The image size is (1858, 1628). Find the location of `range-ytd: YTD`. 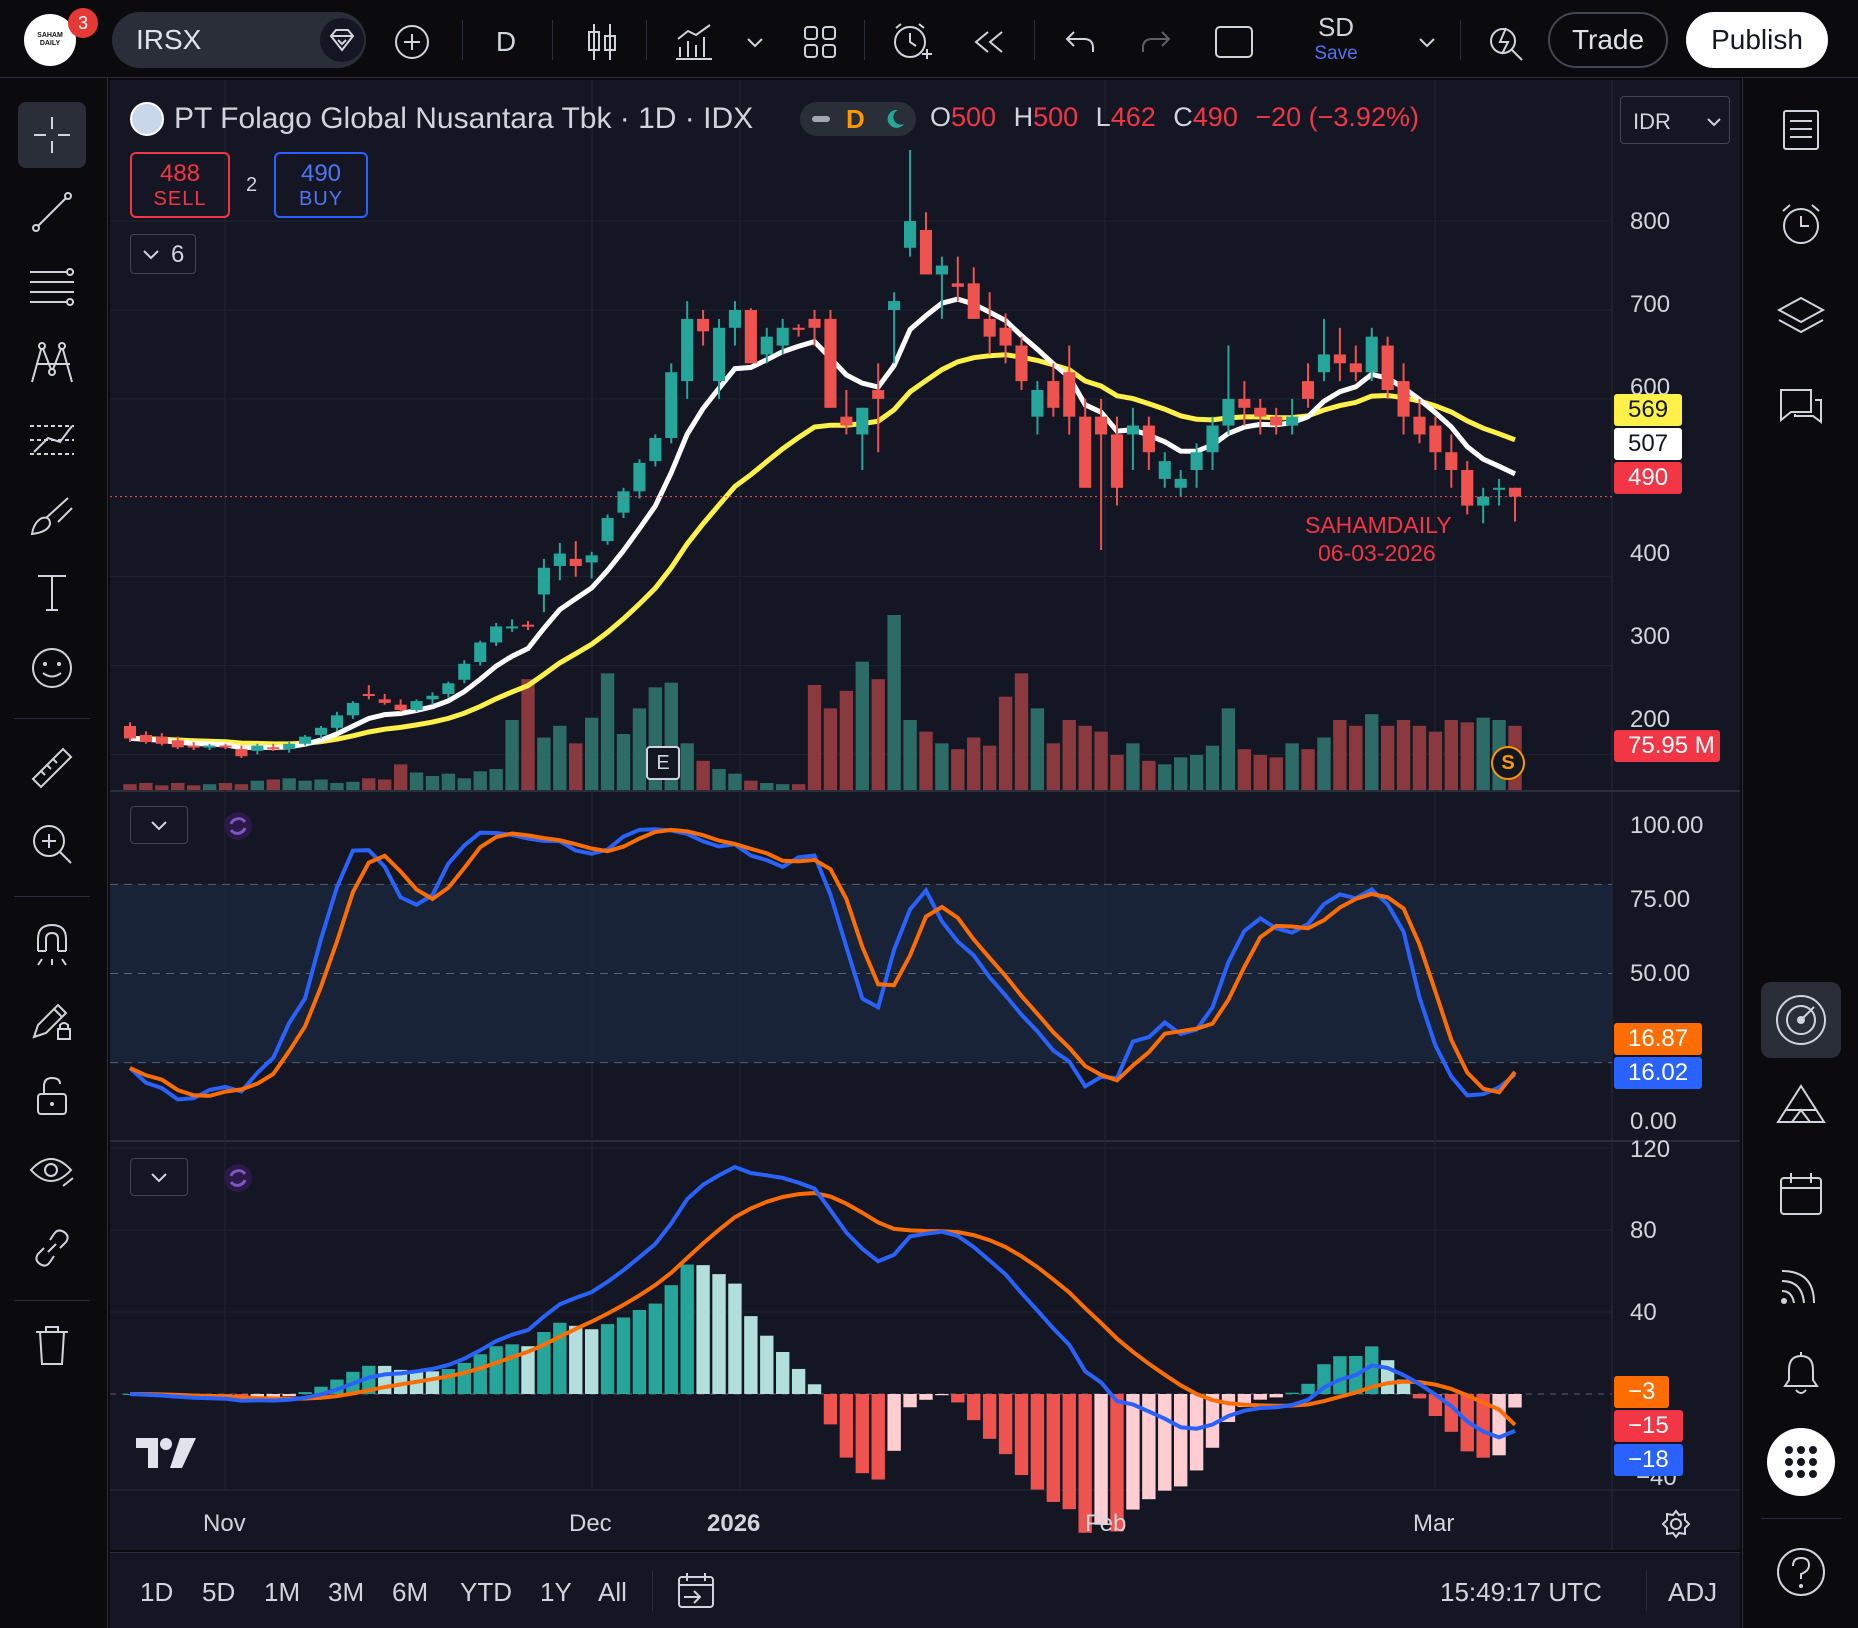

range-ytd: YTD is located at coordinates (486, 1592).